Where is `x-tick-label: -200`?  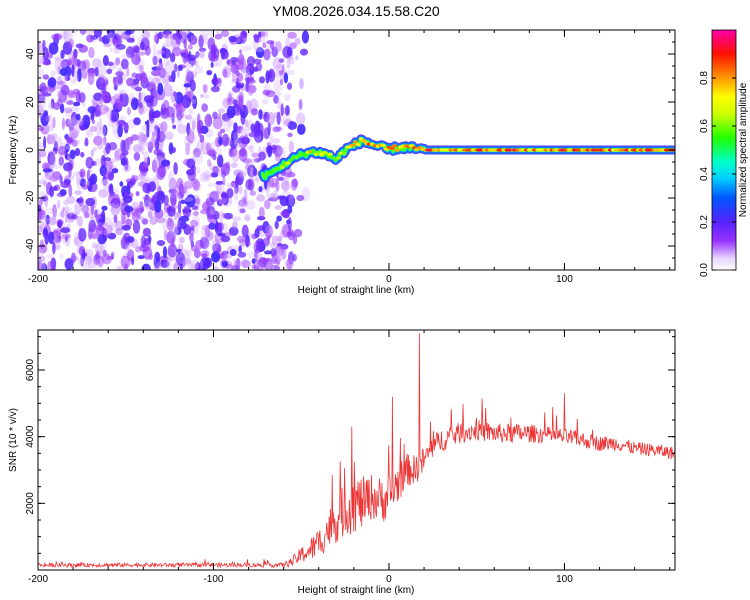 x-tick-label: -200 is located at coordinates (38, 279).